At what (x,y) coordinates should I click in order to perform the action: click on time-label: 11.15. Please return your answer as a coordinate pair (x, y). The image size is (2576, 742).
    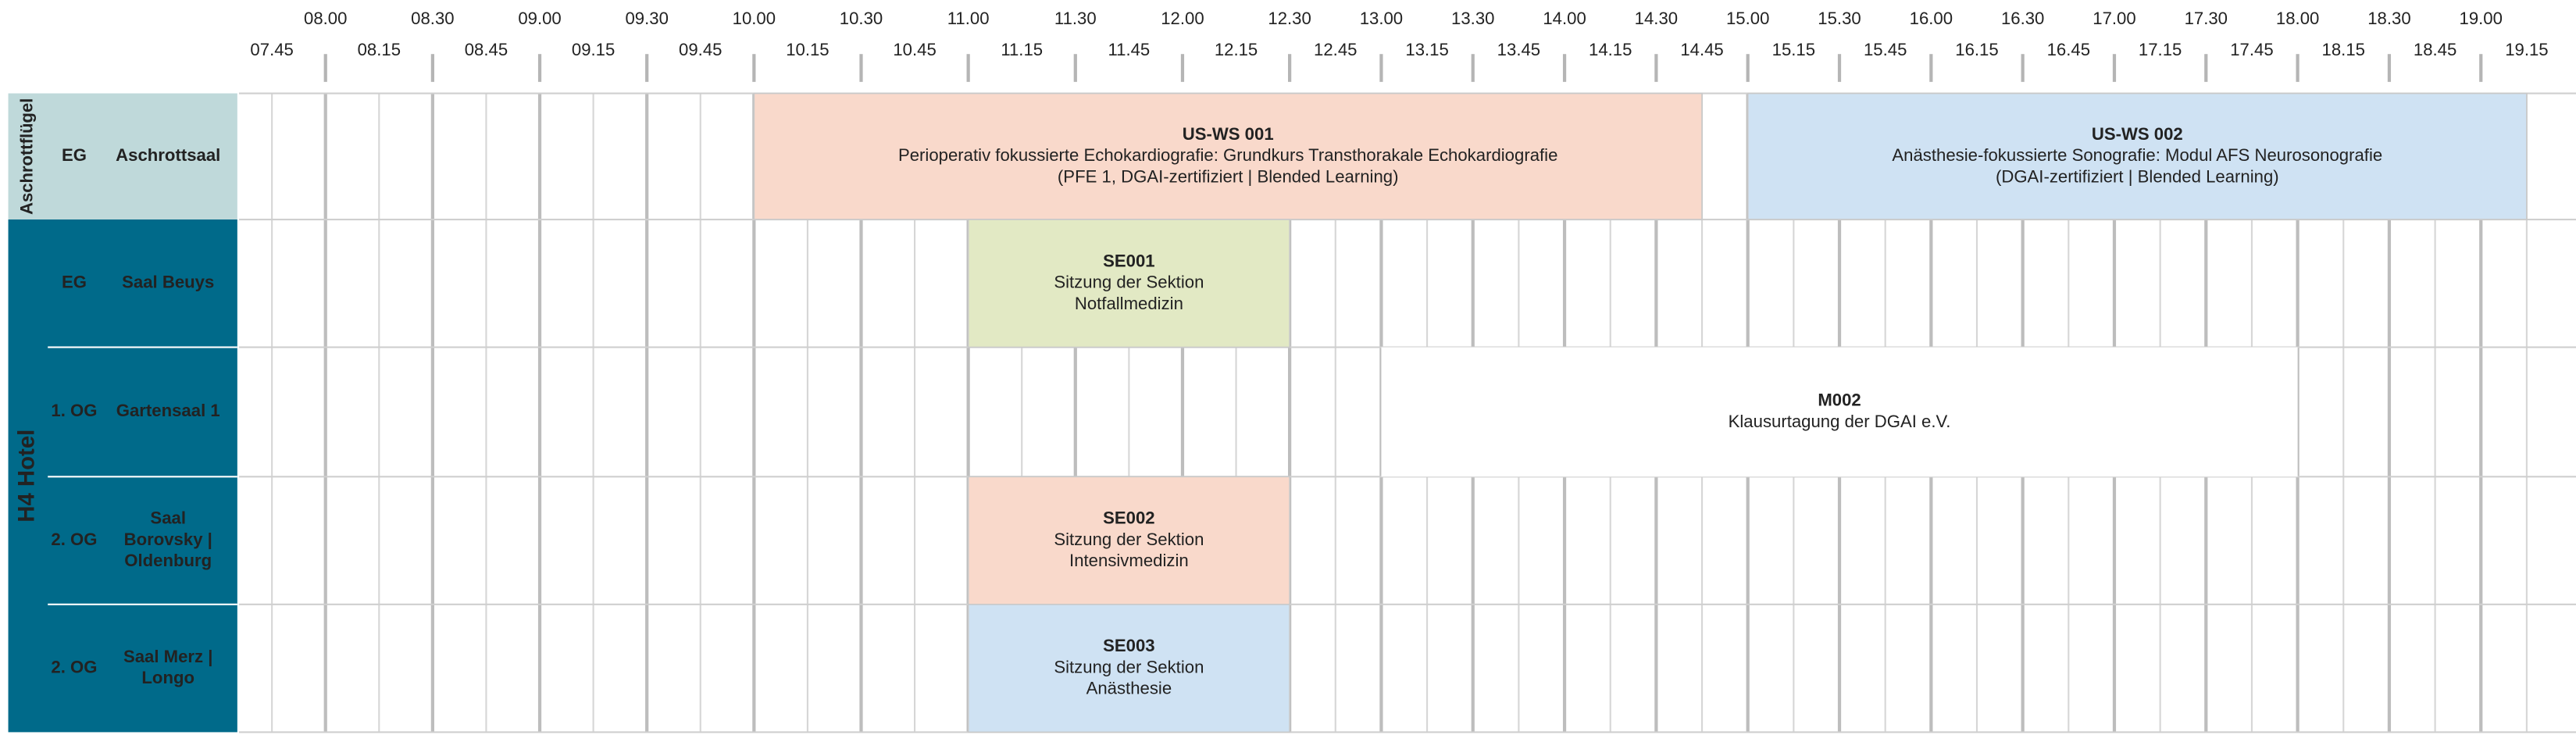
    Looking at the image, I should click on (1022, 49).